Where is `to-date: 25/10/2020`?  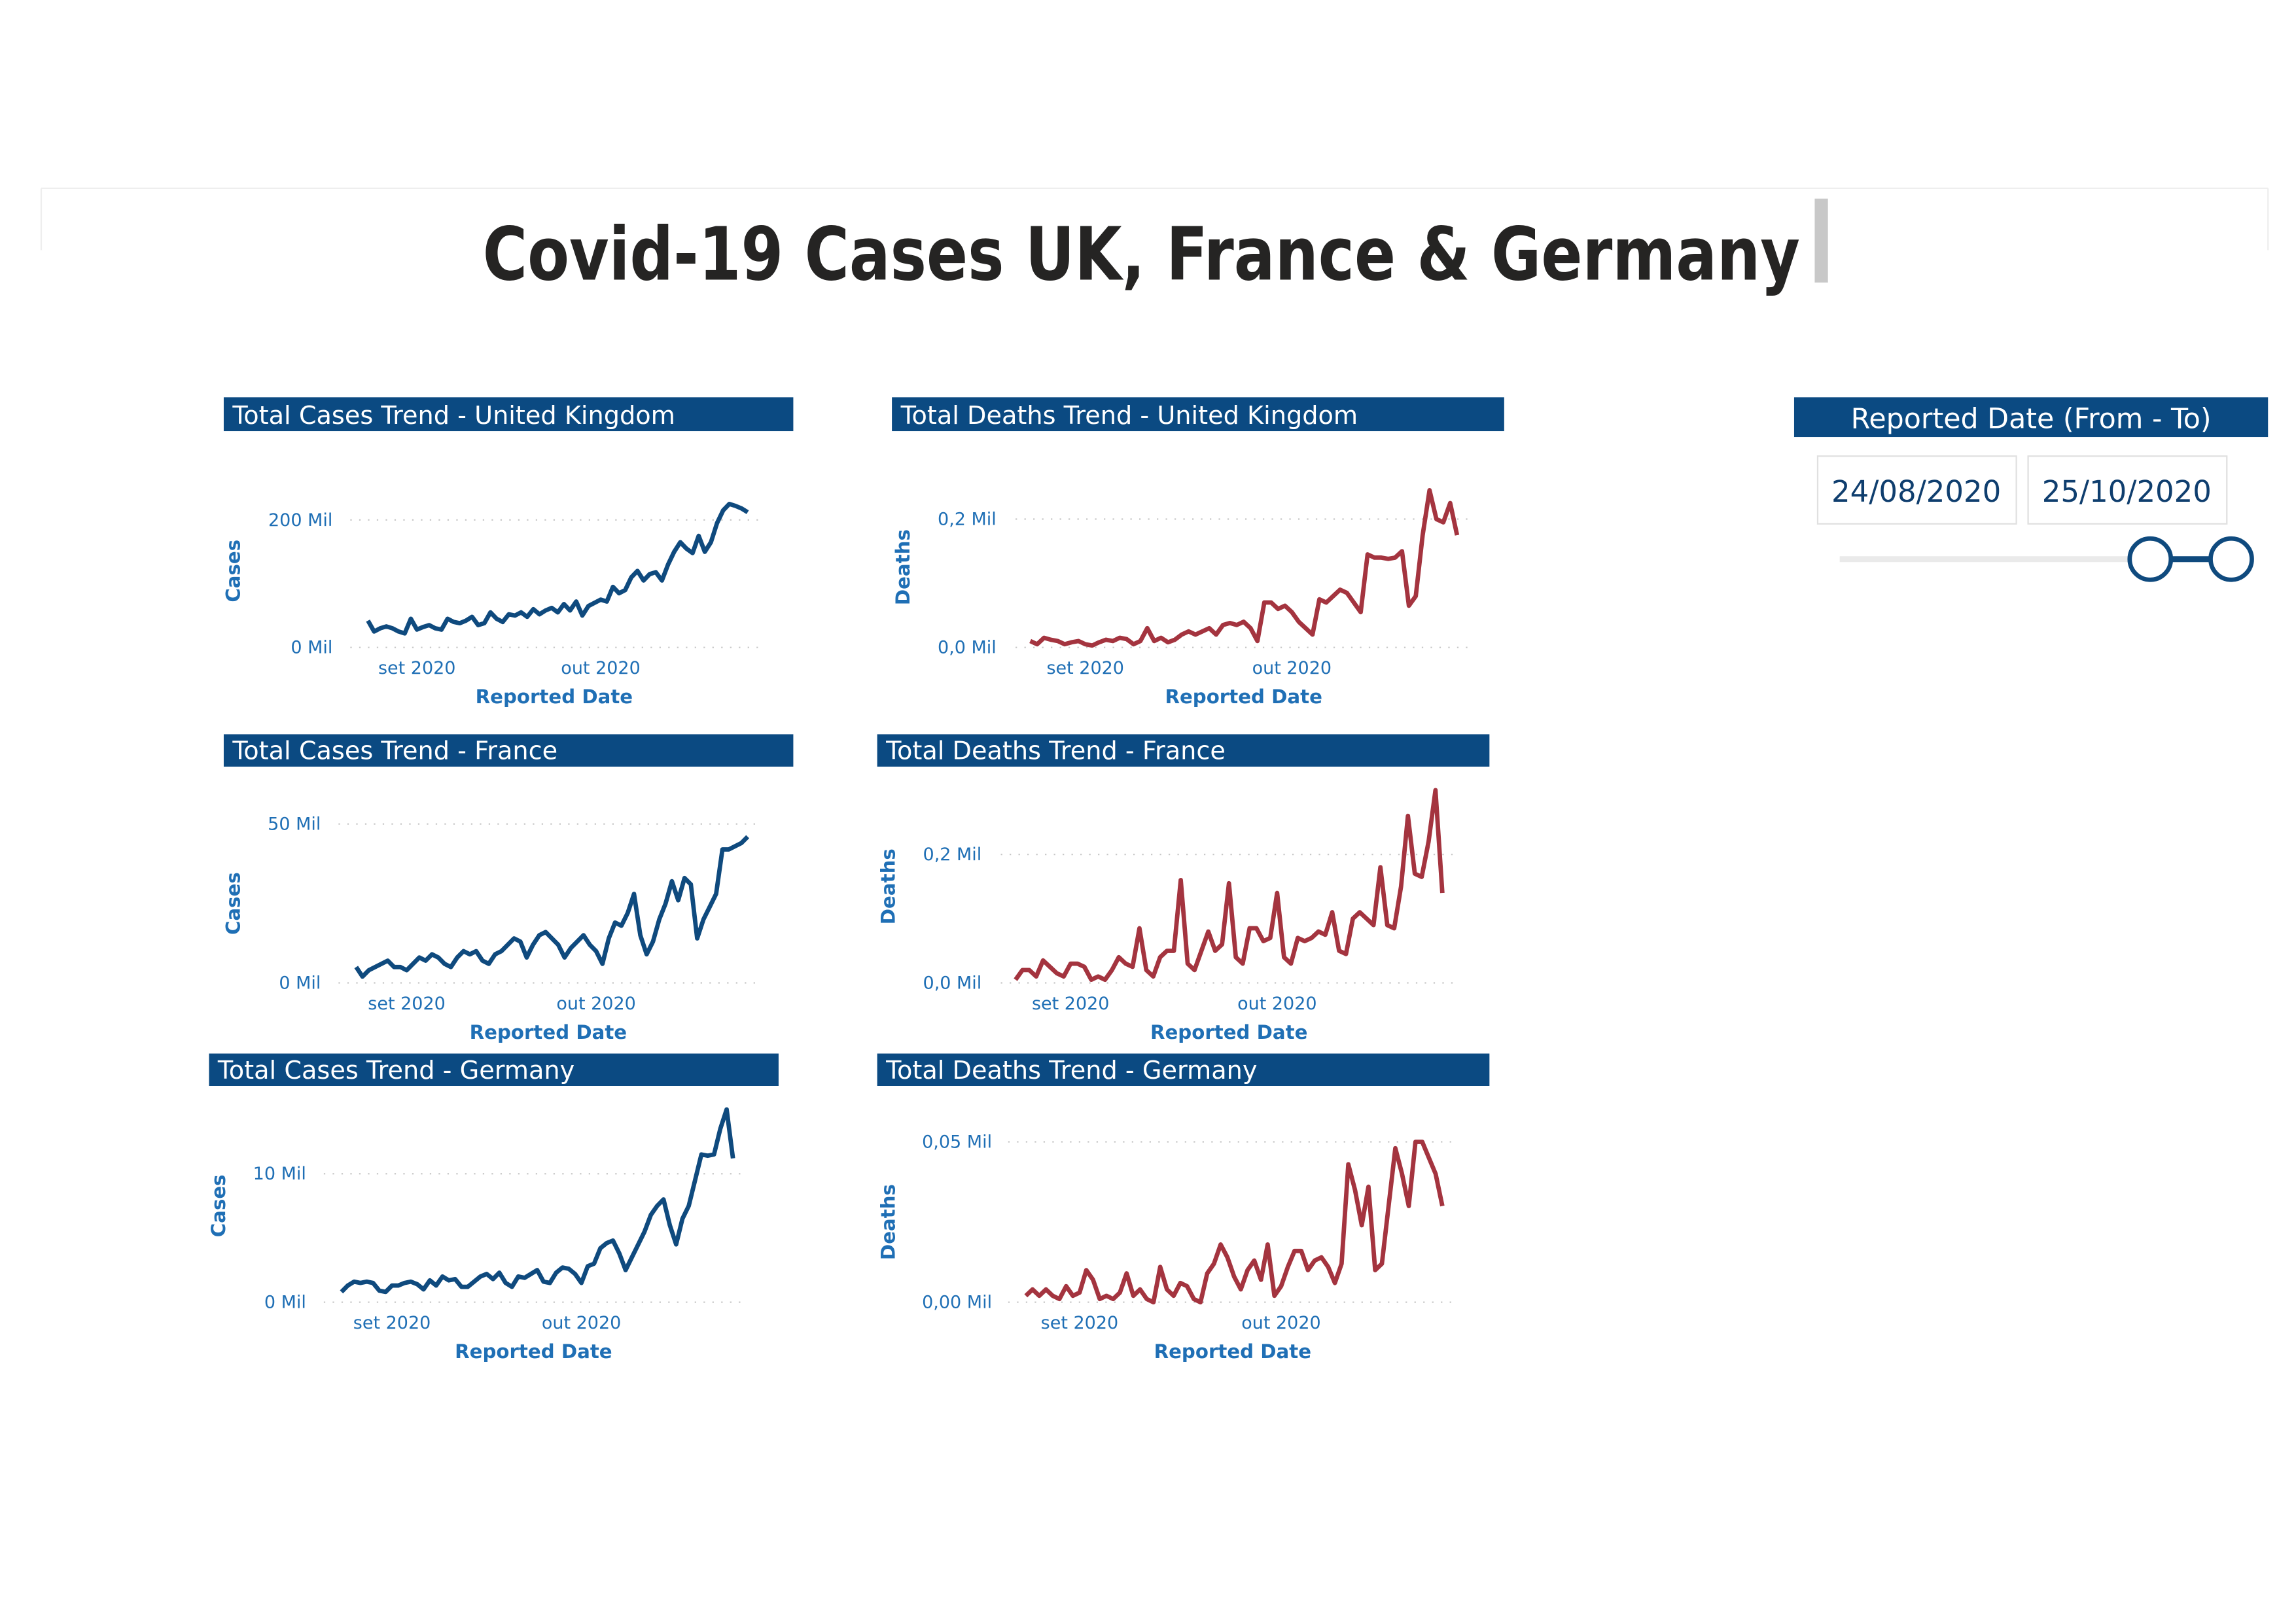
to-date: 25/10/2020 is located at coordinates (2127, 491).